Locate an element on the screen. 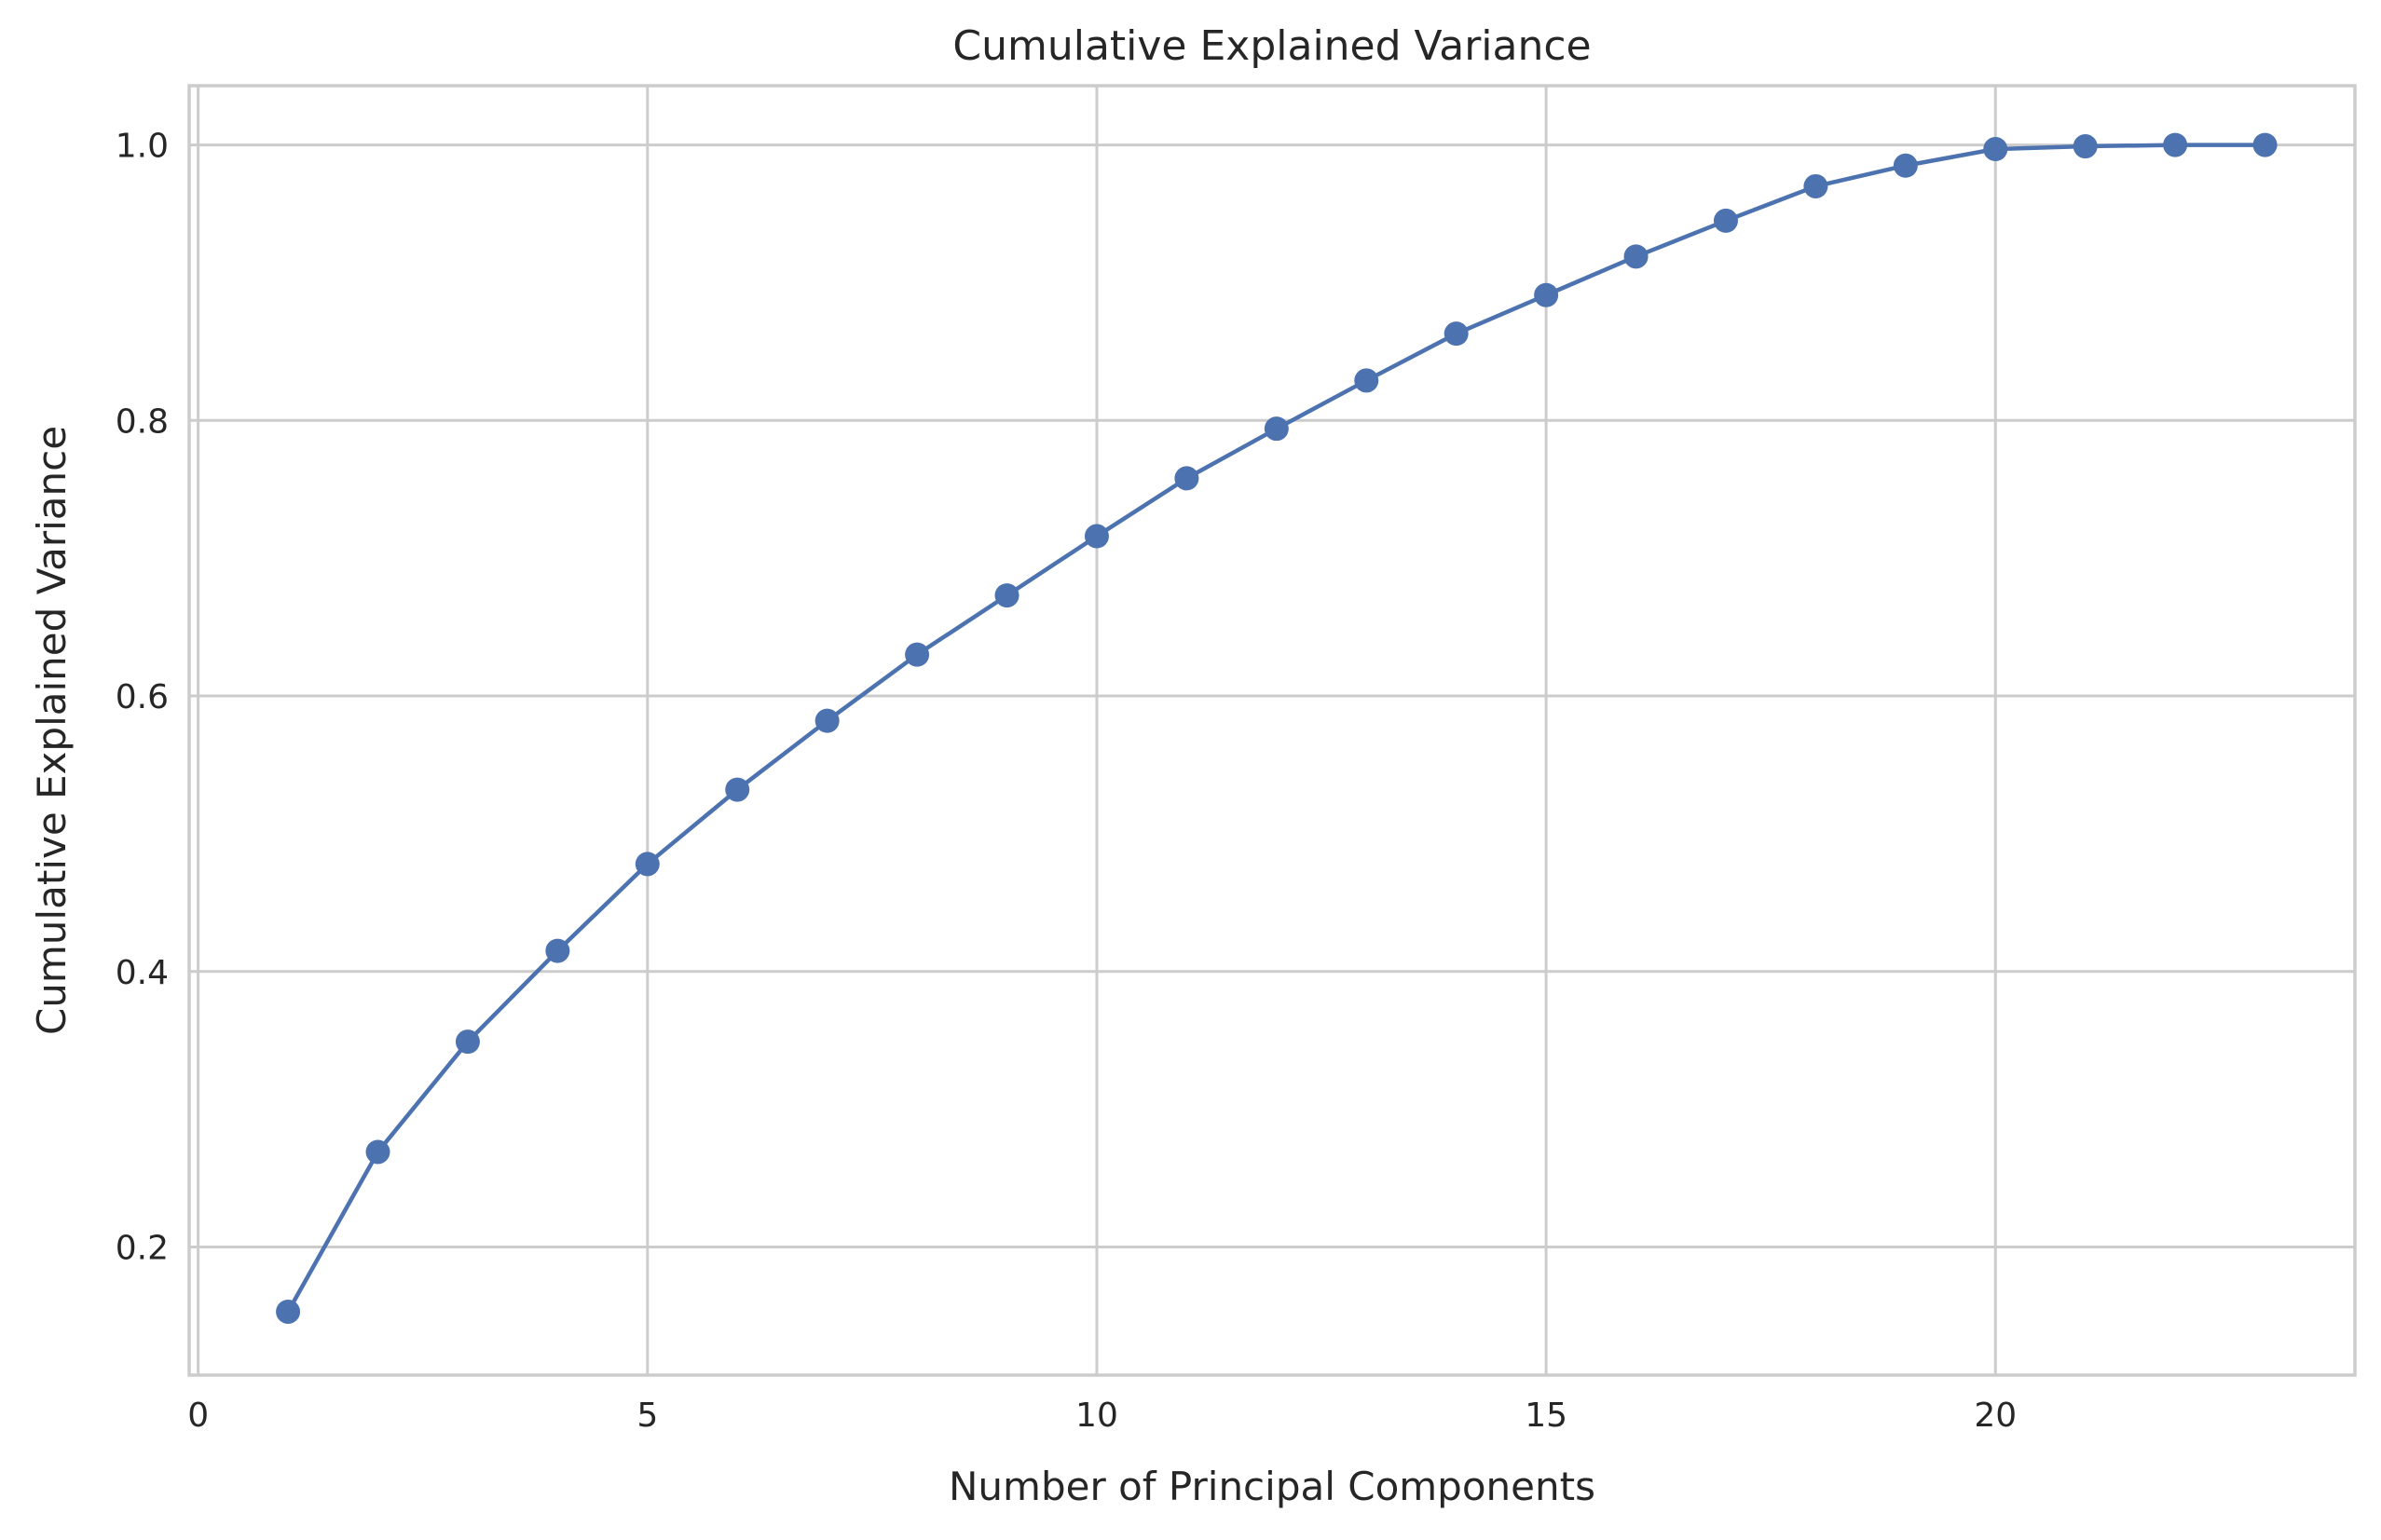 This screenshot has height=1540, width=2381. x-tick-label-1: 5 is located at coordinates (647, 1416).